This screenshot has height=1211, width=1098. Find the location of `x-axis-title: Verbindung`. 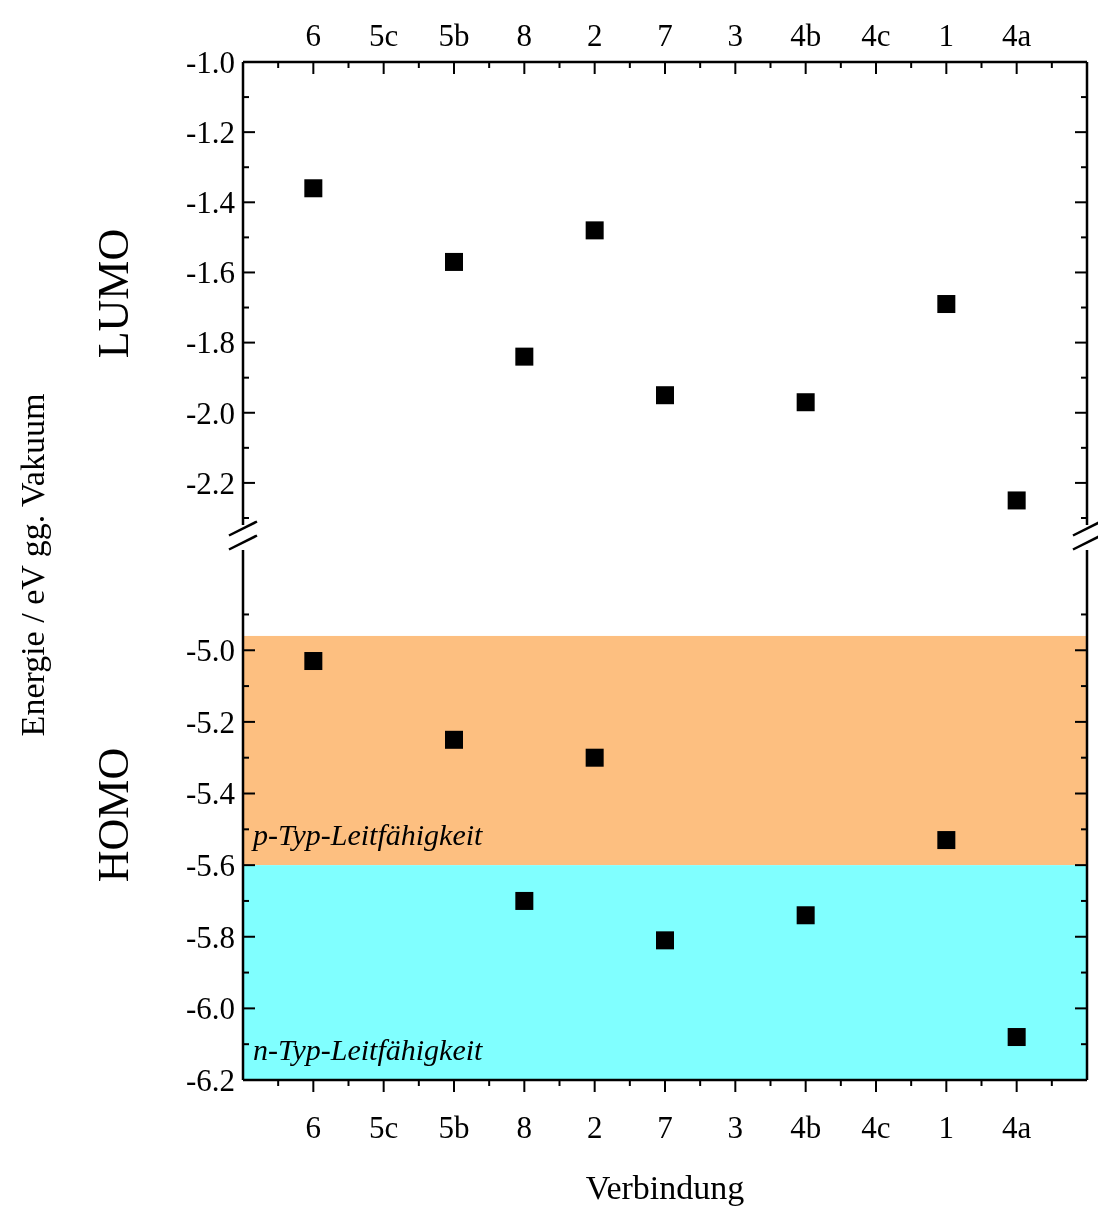

x-axis-title: Verbindung is located at coordinates (665, 1187).